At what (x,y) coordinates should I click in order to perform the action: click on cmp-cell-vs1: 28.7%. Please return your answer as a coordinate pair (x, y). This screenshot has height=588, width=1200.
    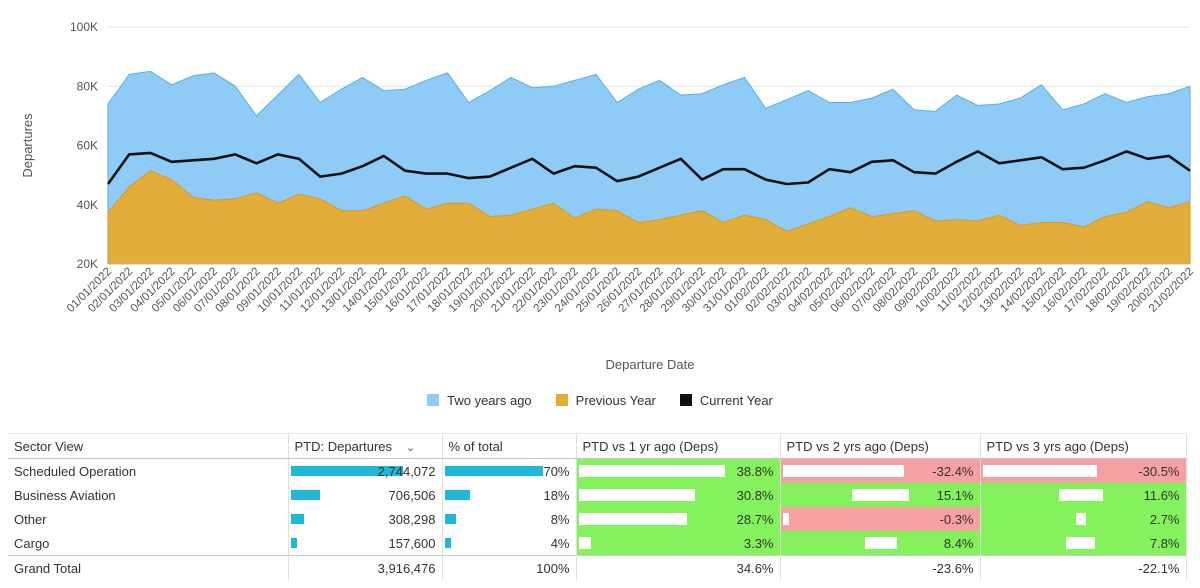
    Looking at the image, I should click on (678, 519).